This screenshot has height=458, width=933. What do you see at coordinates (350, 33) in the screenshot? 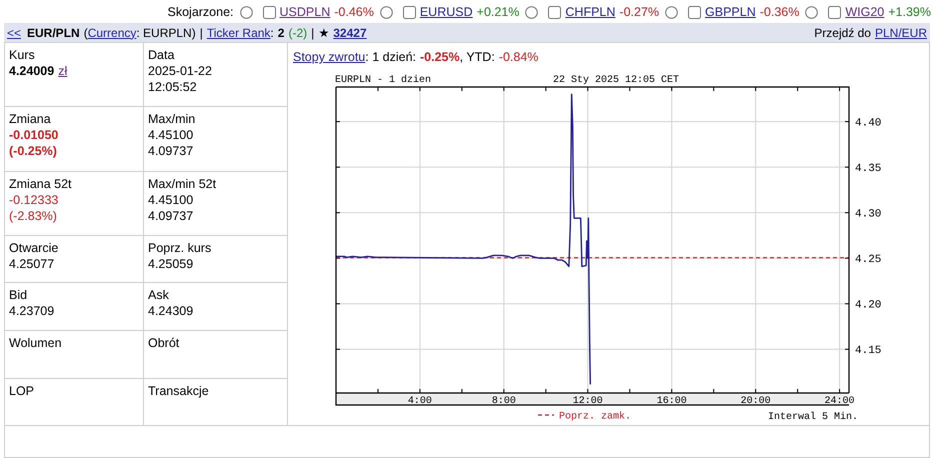
I see `text: 32427` at bounding box center [350, 33].